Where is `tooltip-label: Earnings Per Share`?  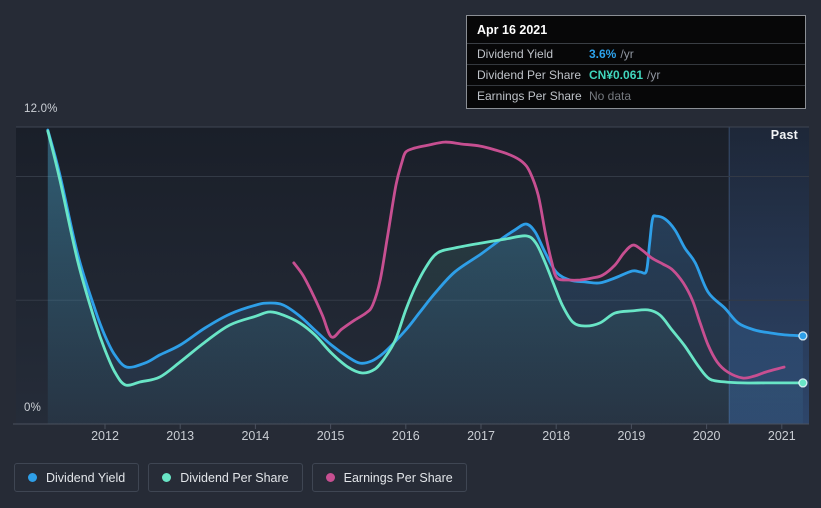
tooltip-label: Earnings Per Share is located at coordinates (529, 96).